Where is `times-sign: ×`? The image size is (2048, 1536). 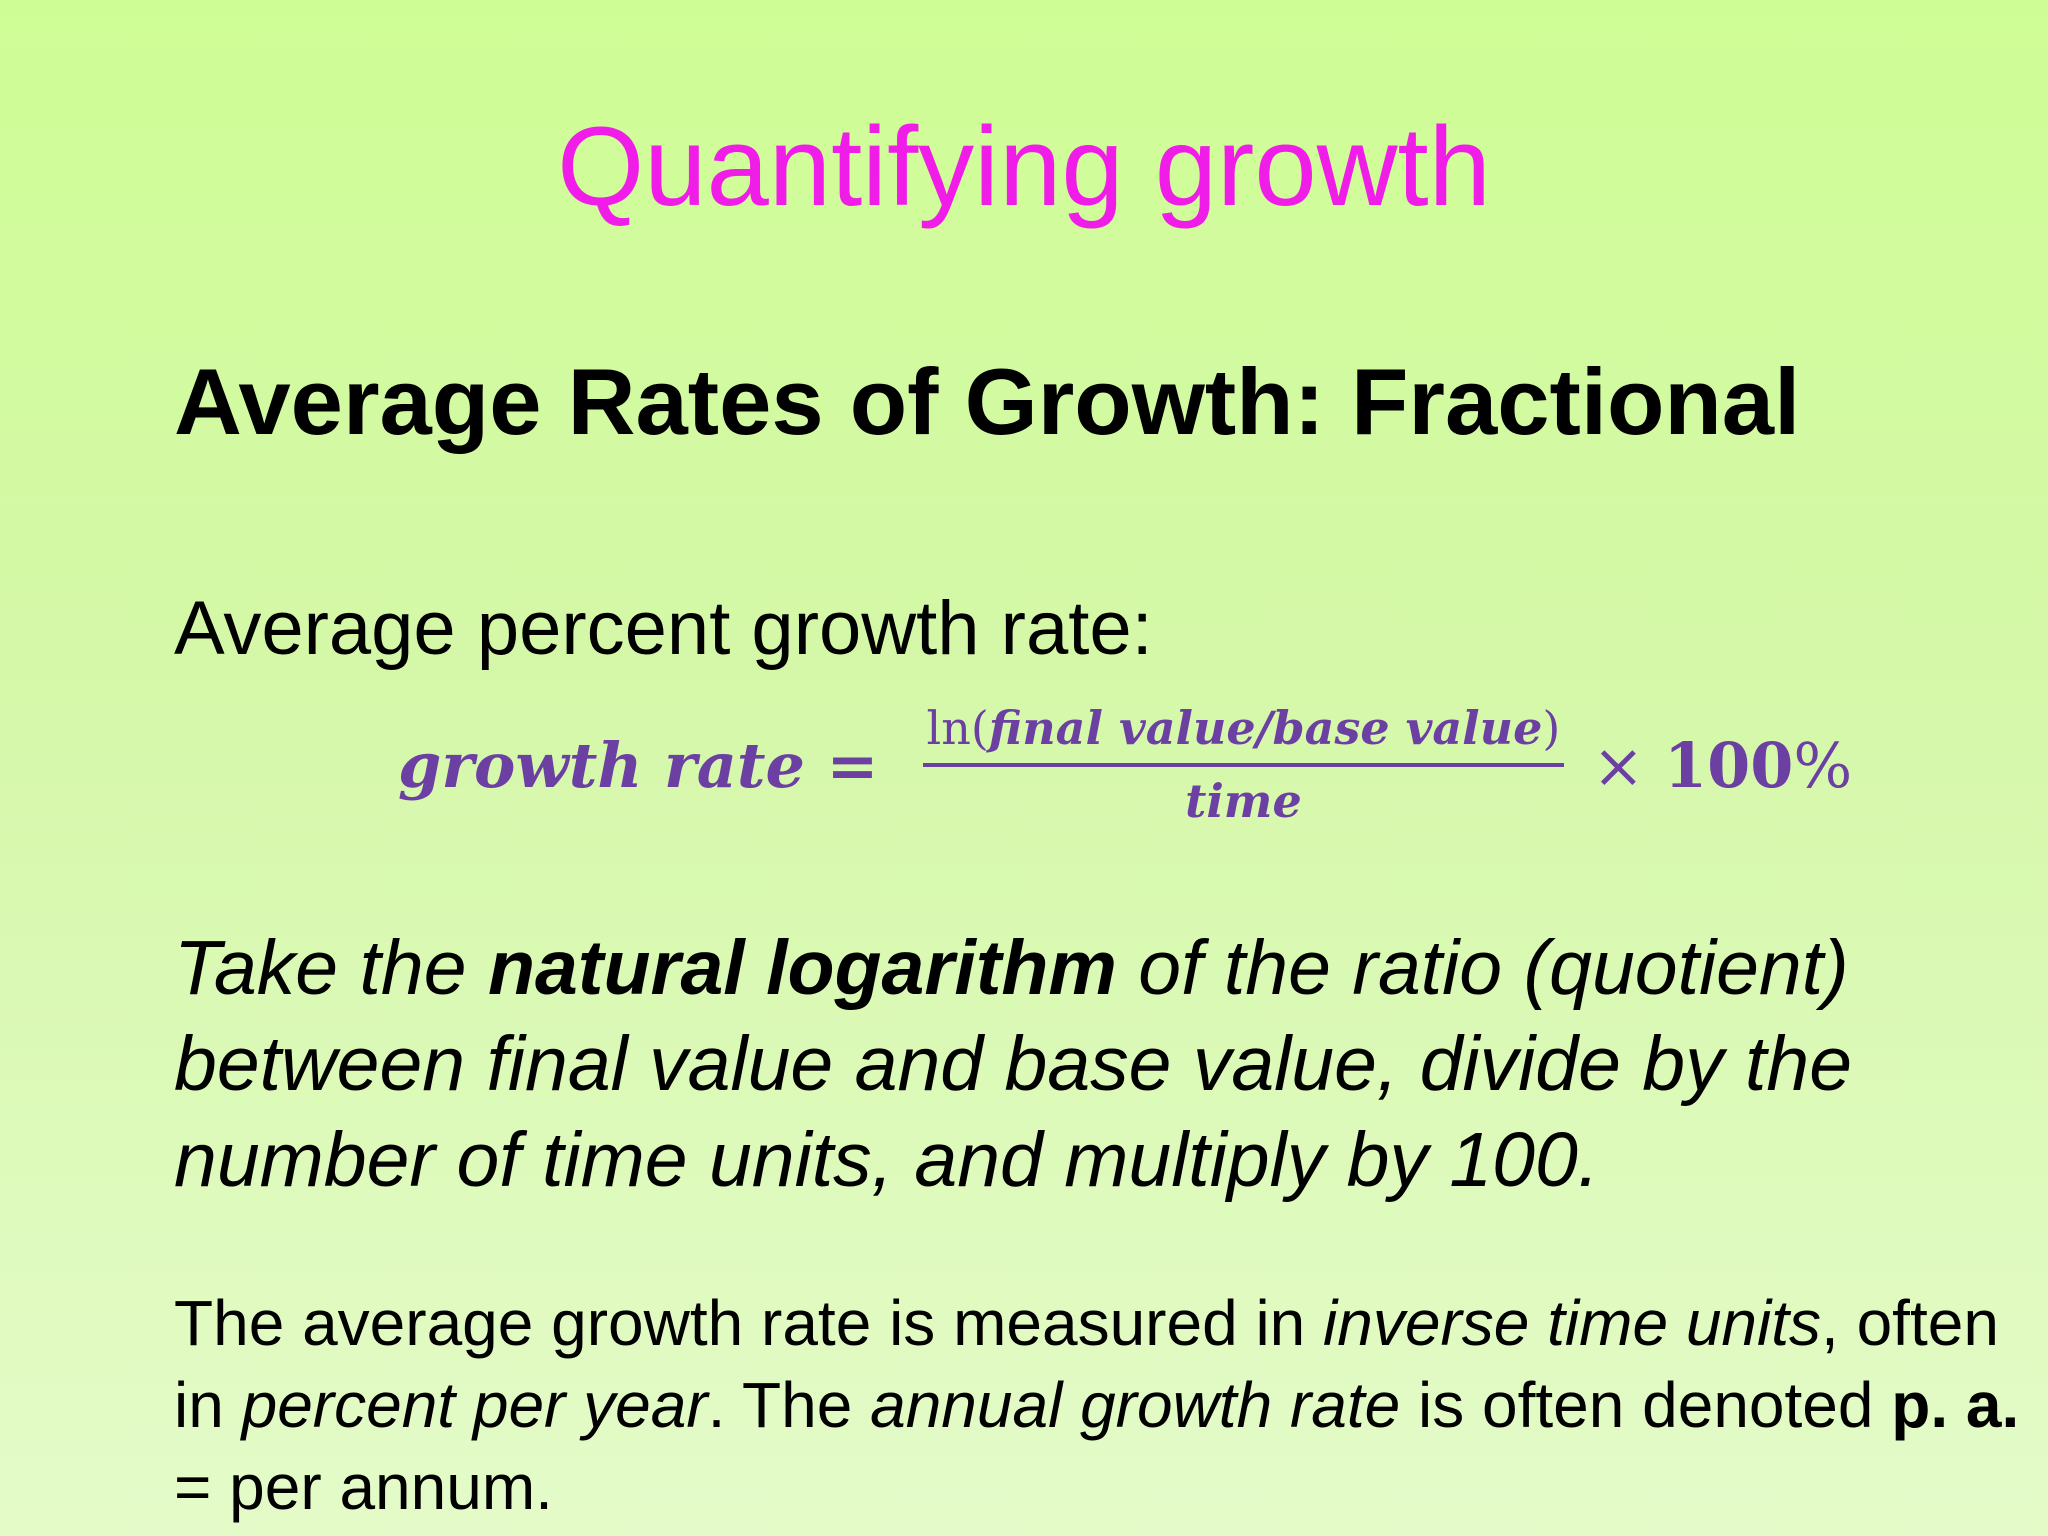
times-sign: × is located at coordinates (1628, 765).